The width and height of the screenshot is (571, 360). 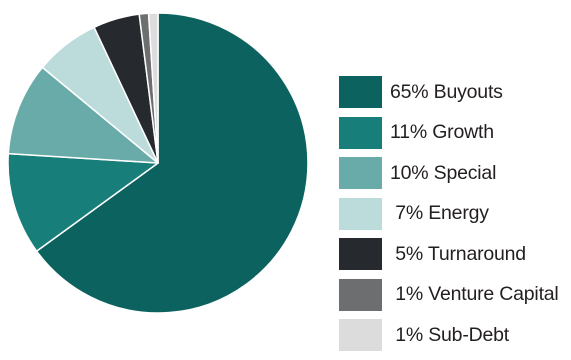 What do you see at coordinates (446, 91) in the screenshot?
I see `legend-label-buyouts: 65% Buyouts` at bounding box center [446, 91].